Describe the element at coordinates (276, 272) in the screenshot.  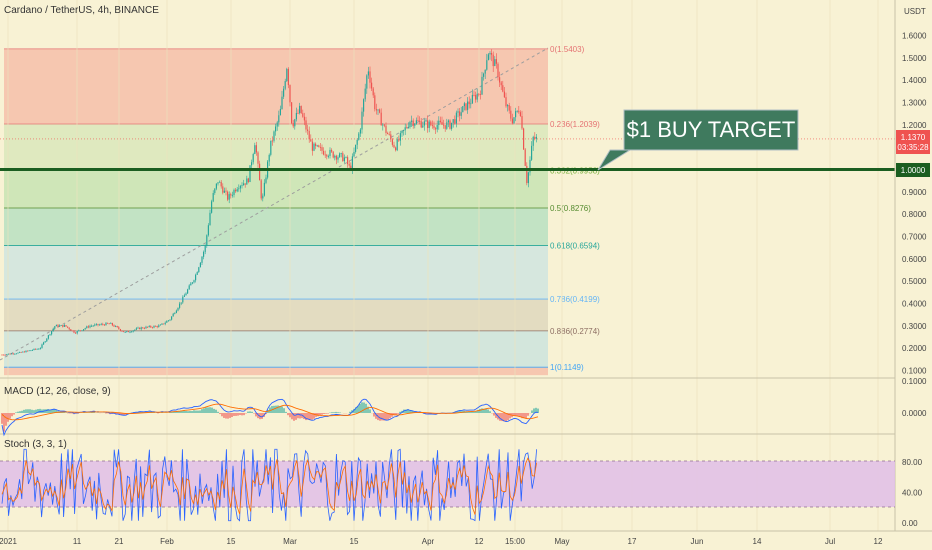
I see `fib-zone` at that location.